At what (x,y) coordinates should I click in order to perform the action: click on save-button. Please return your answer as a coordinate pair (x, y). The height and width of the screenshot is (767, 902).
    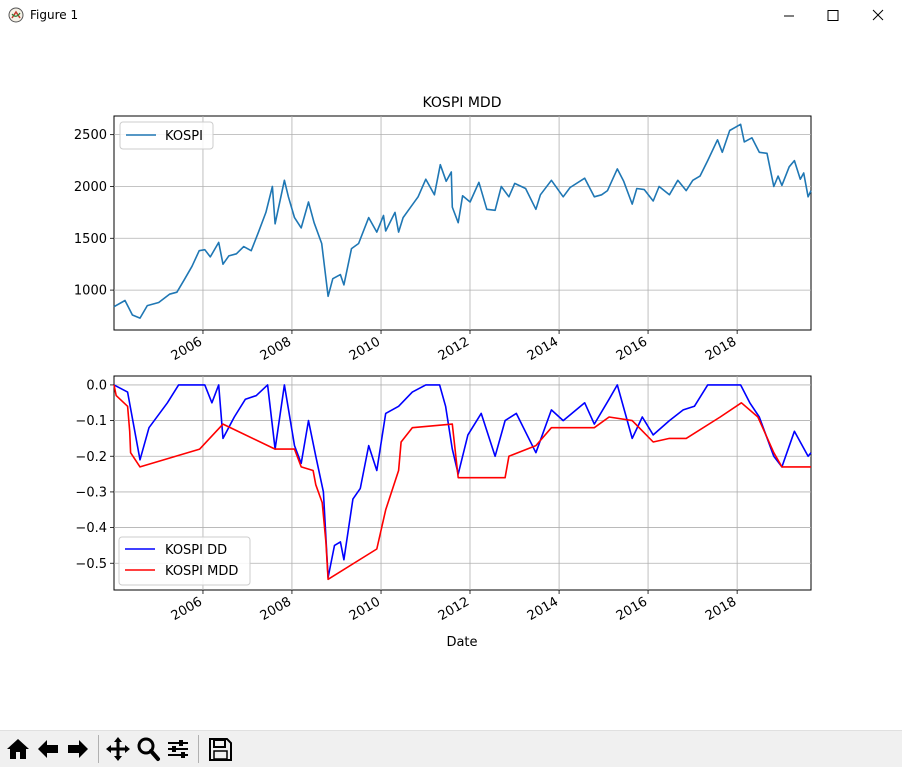
    Looking at the image, I should click on (220, 749).